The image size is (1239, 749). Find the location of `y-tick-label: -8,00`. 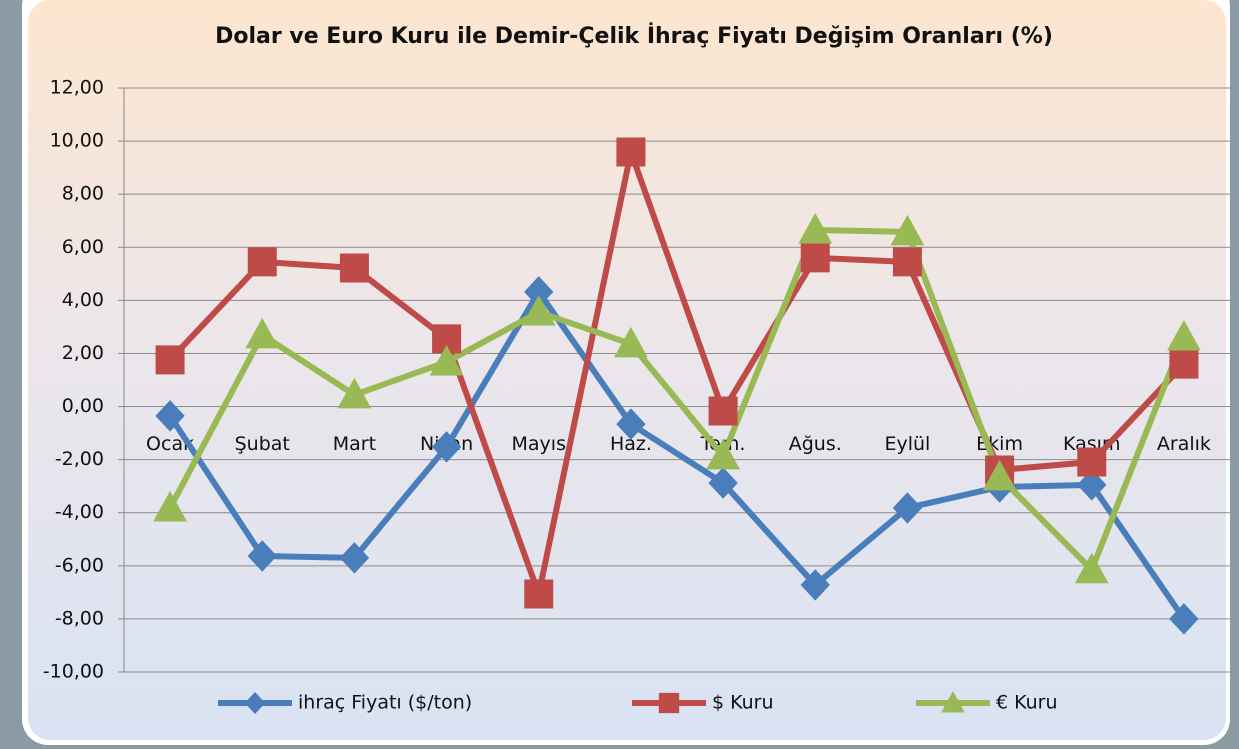

y-tick-label: -8,00 is located at coordinates (79, 618).